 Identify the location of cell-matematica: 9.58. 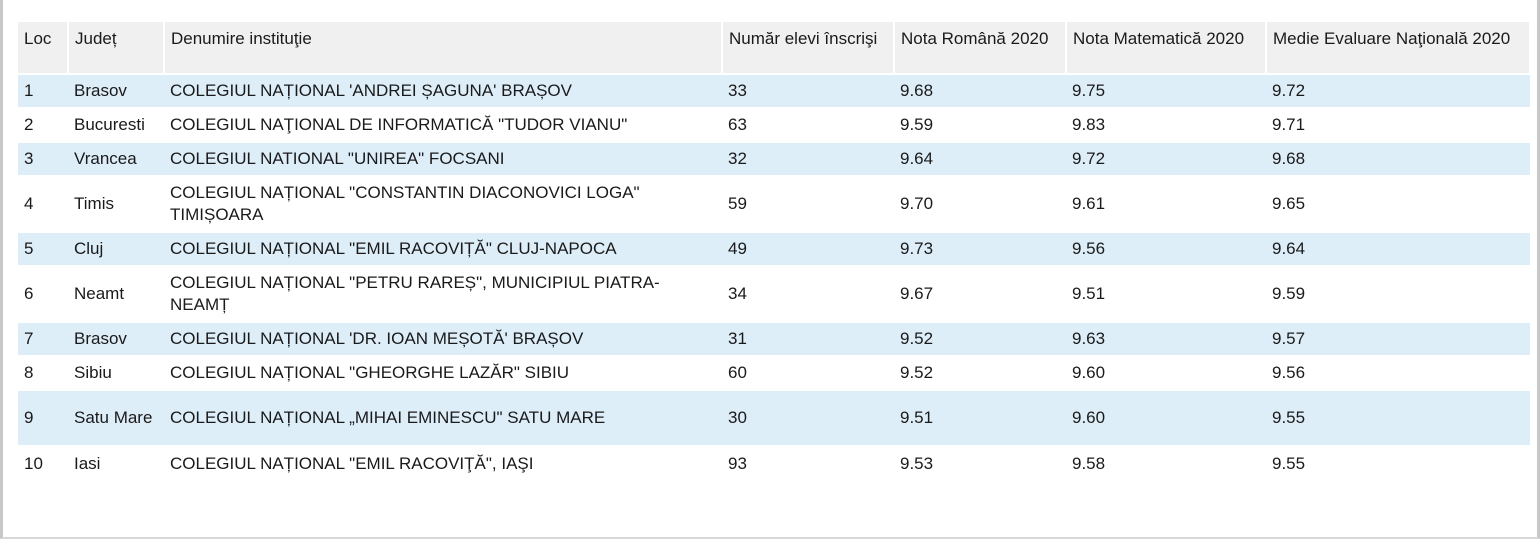
(1166, 462).